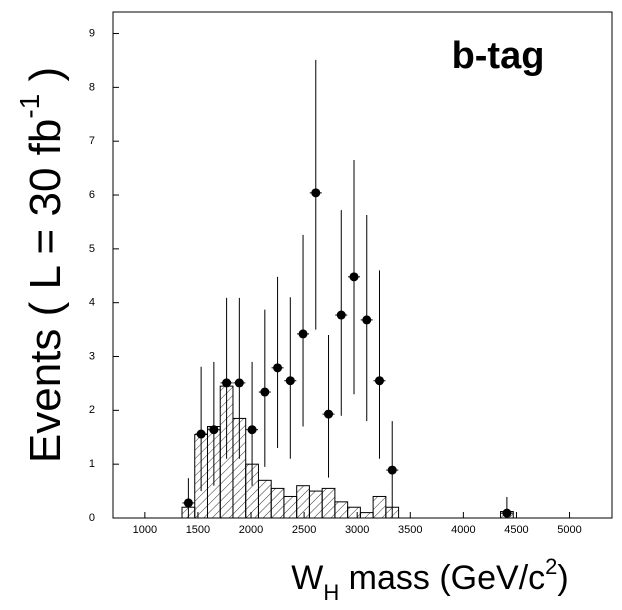 This screenshot has width=622, height=610. I want to click on y-axis-label: Events ( L = 30 fb-1 ), so click(41, 265).